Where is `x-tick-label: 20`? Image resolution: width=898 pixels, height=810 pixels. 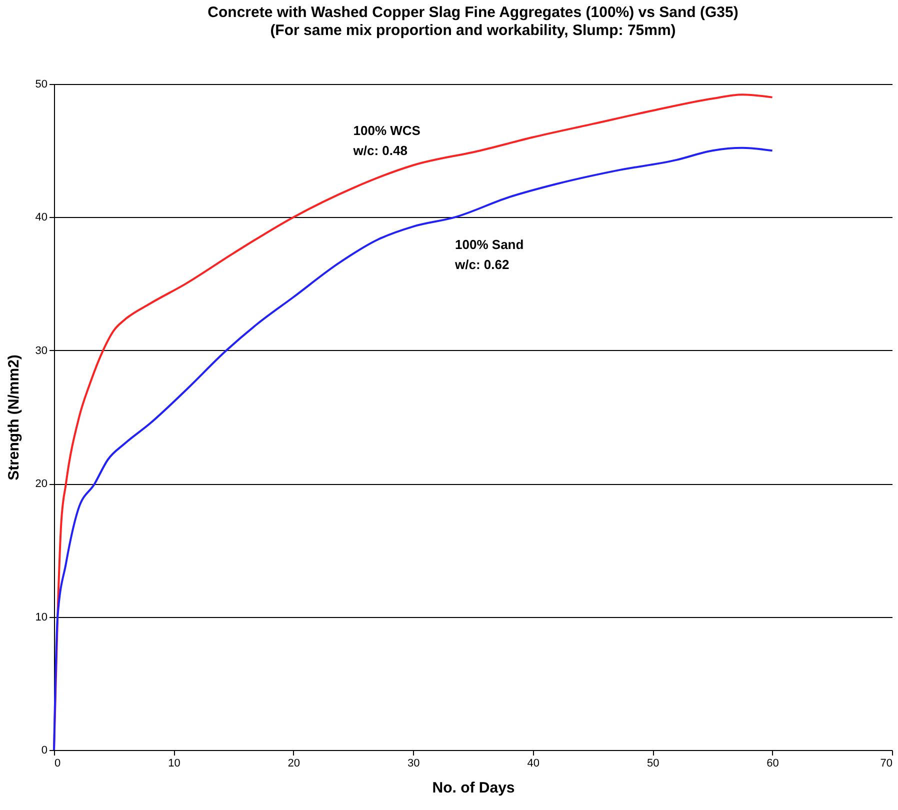
x-tick-label: 20 is located at coordinates (294, 764).